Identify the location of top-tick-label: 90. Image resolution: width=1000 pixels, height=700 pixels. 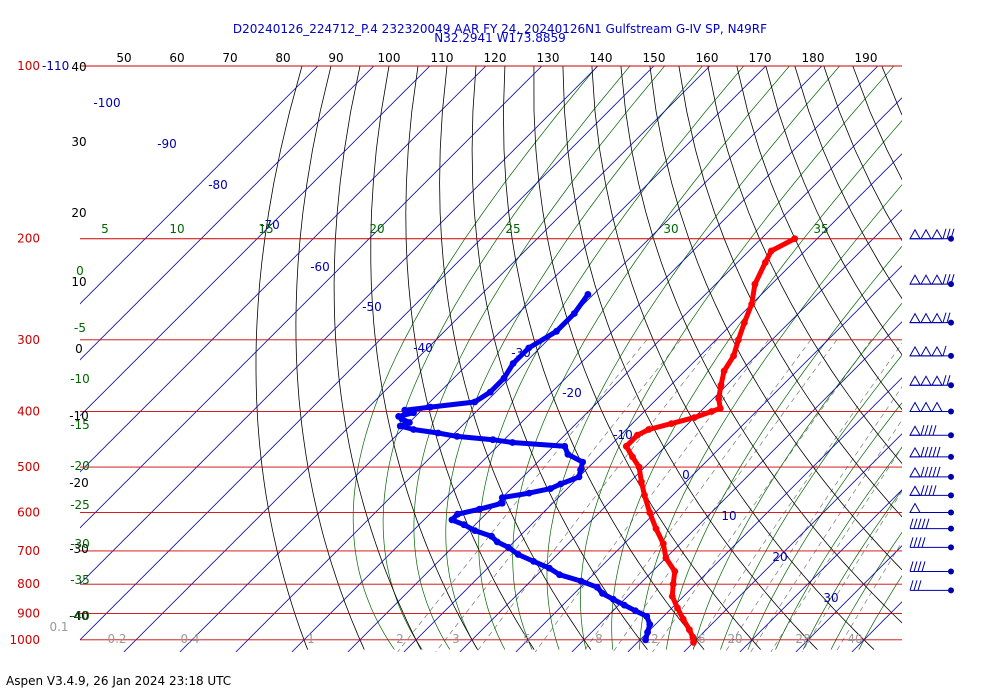
(335, 58).